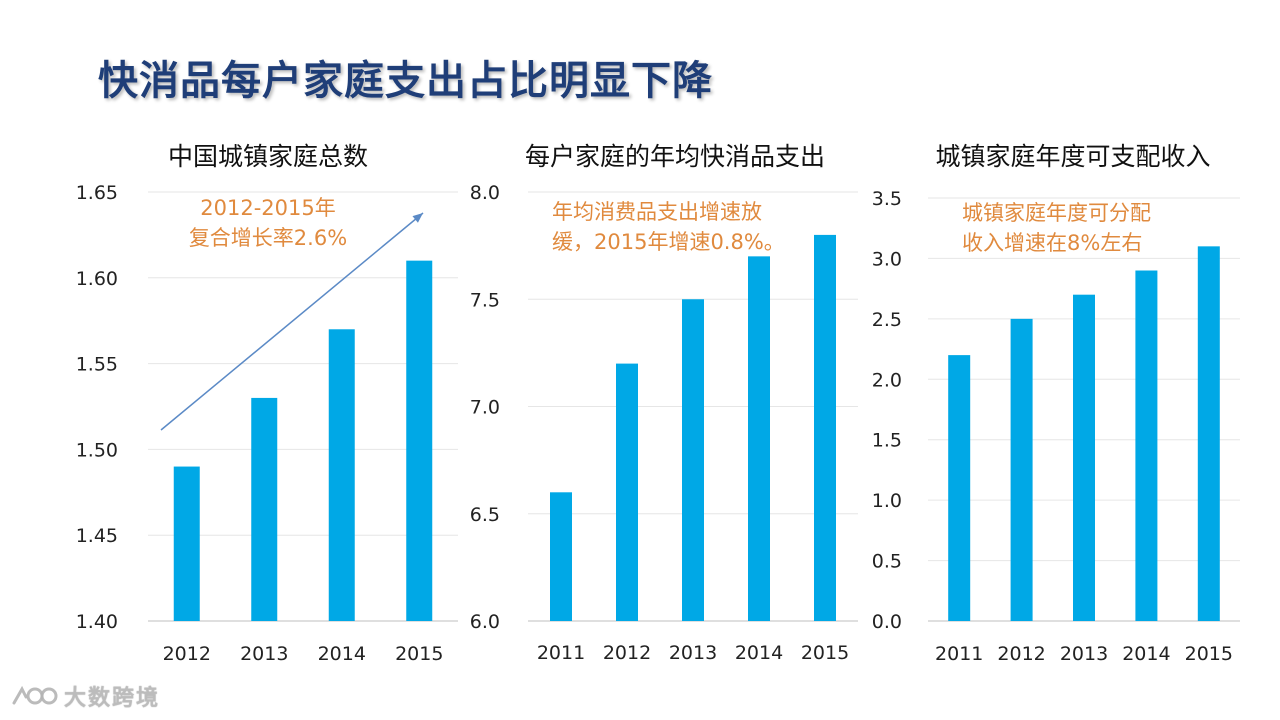 The width and height of the screenshot is (1280, 720). Describe the element at coordinates (268, 156) in the screenshot. I see `chart-title: 中国城镇家庭总数` at that location.